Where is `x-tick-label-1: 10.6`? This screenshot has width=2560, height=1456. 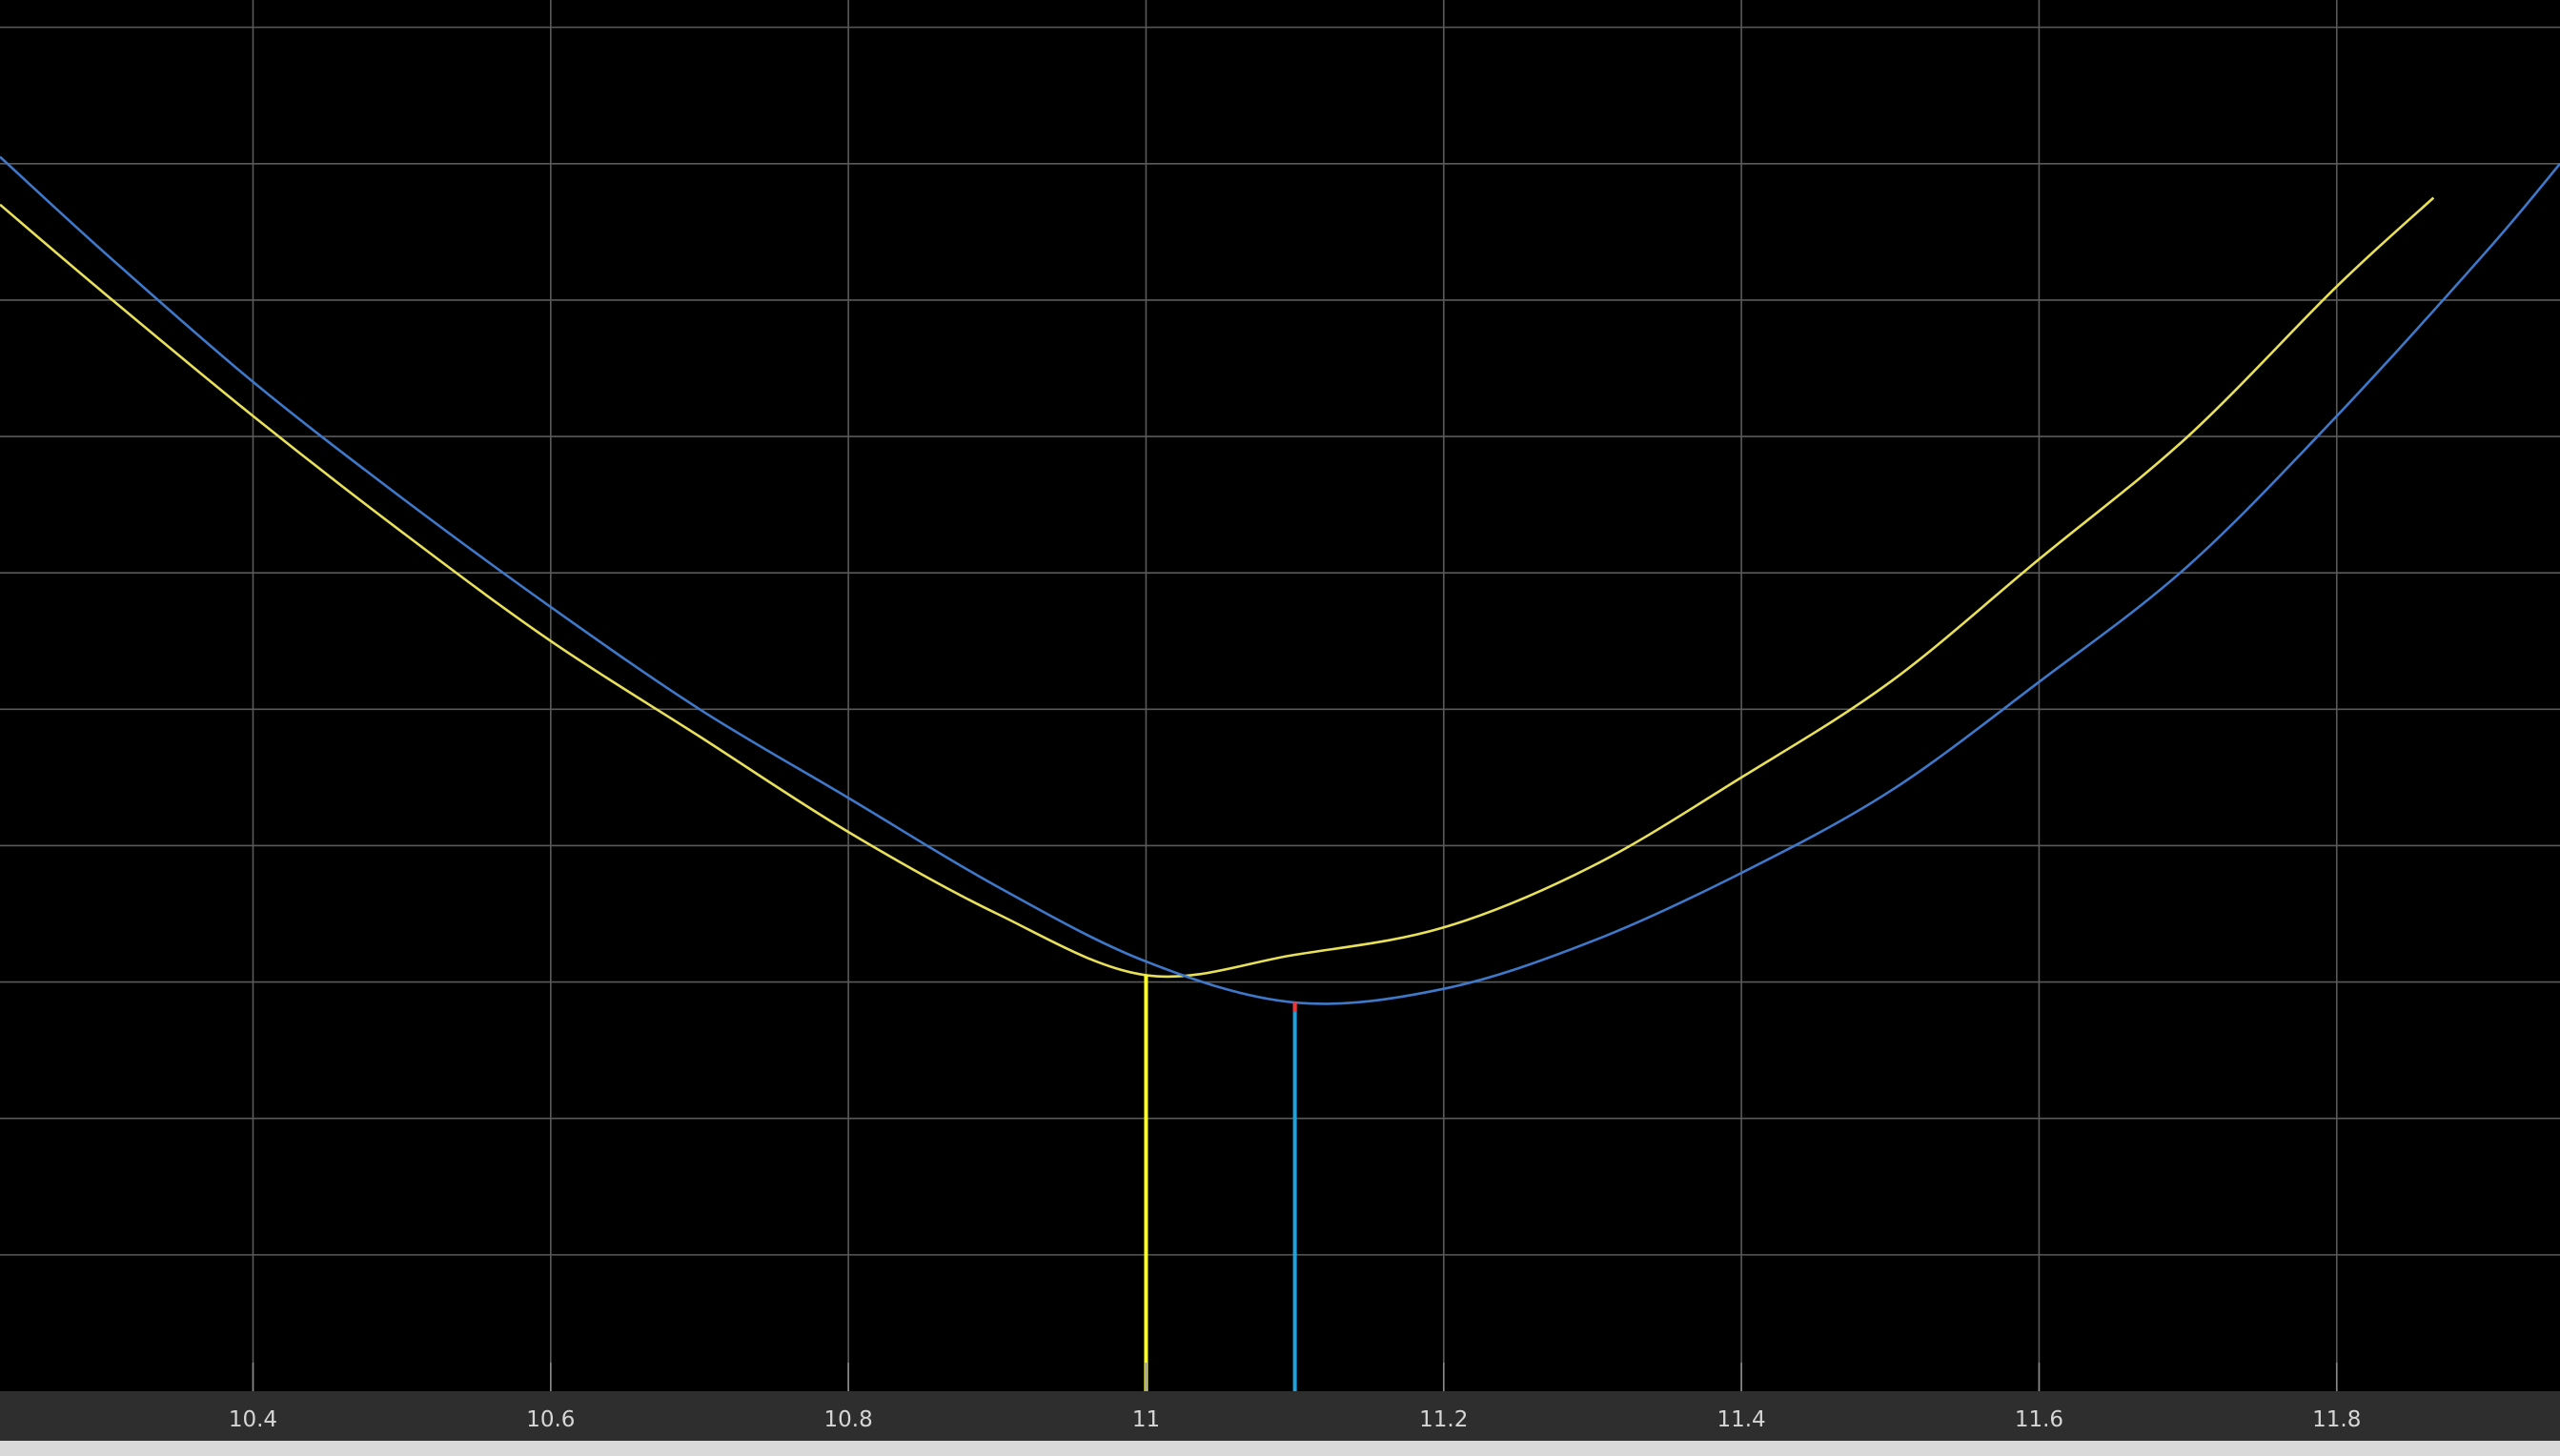 x-tick-label-1: 10.6 is located at coordinates (551, 1420).